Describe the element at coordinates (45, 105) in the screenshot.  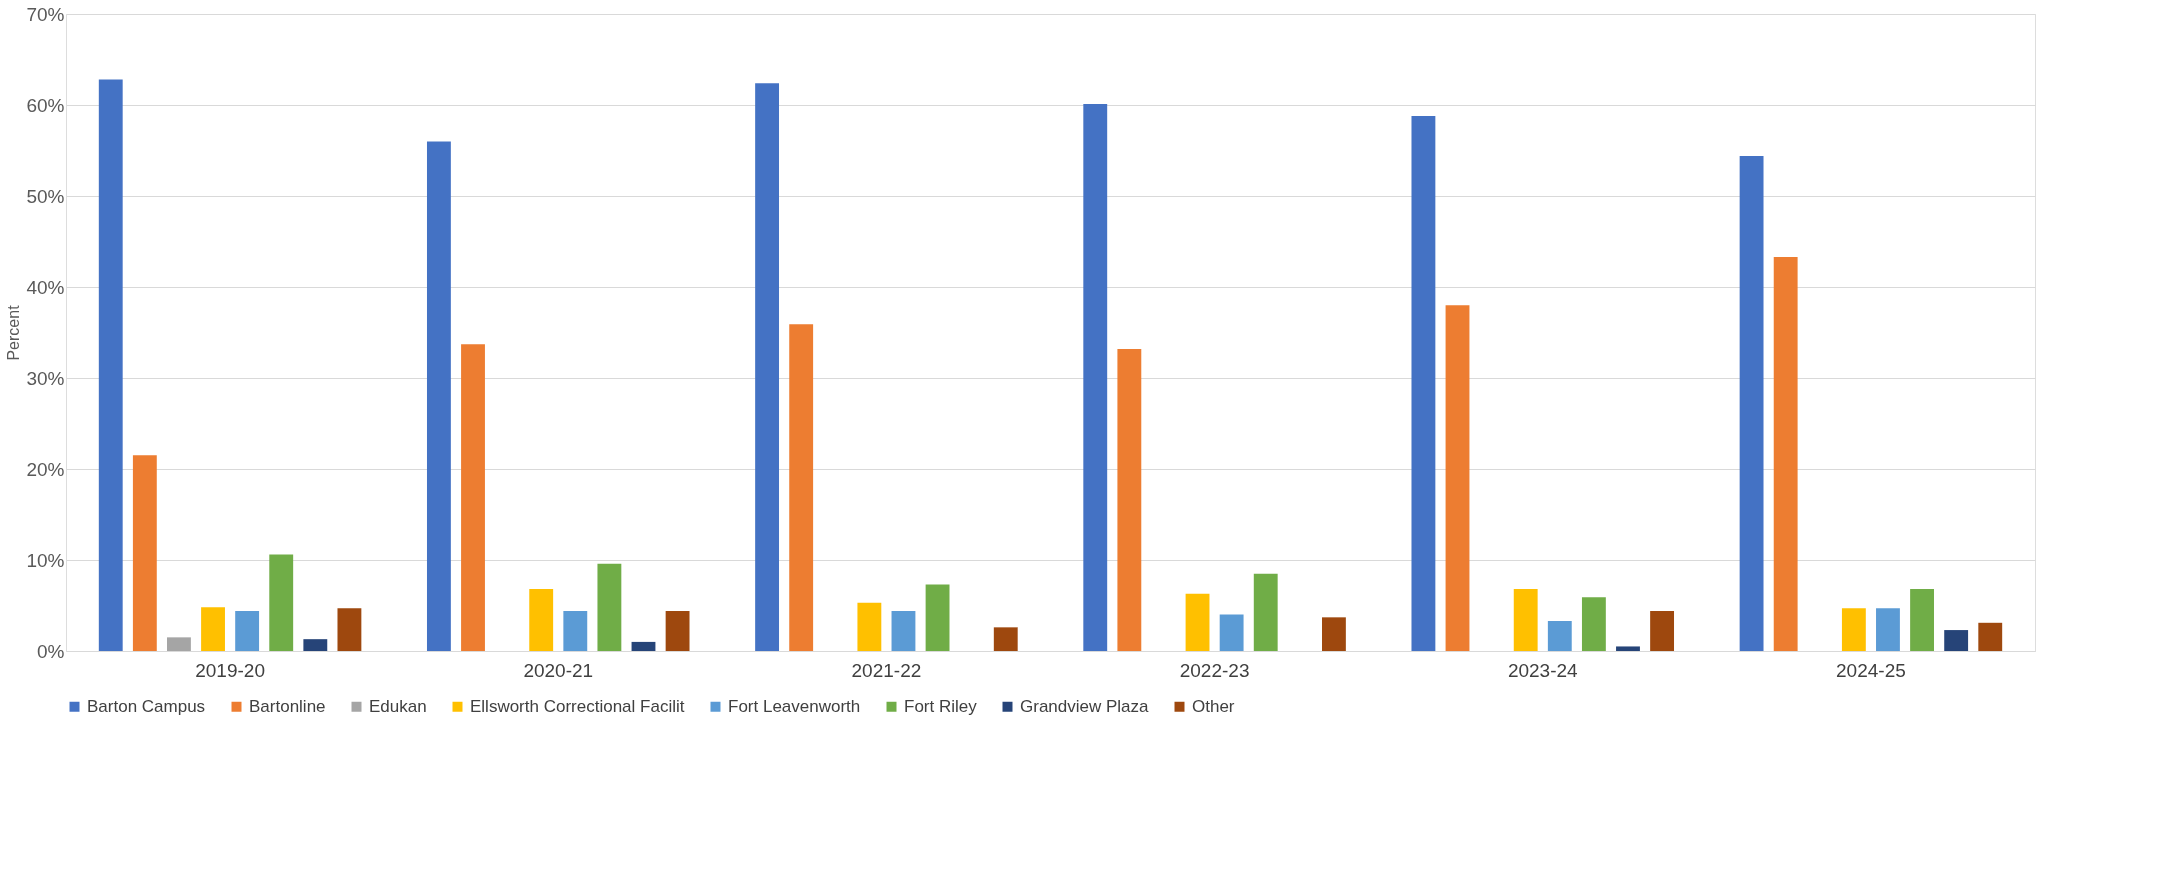
I see `y-tick-label: 60%` at that location.